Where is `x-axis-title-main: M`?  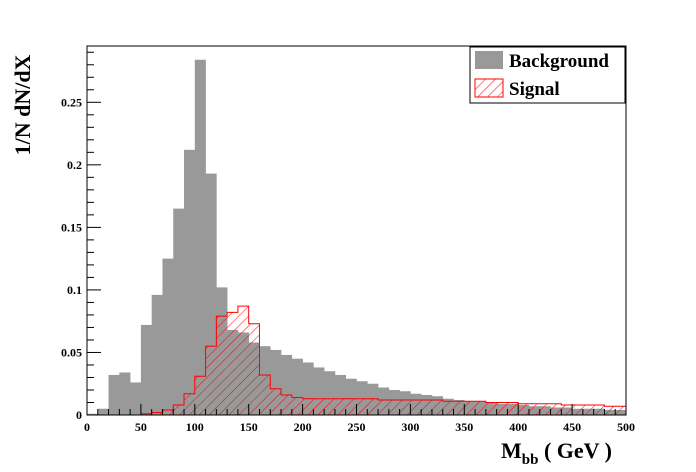
x-axis-title-main: M is located at coordinates (511, 450).